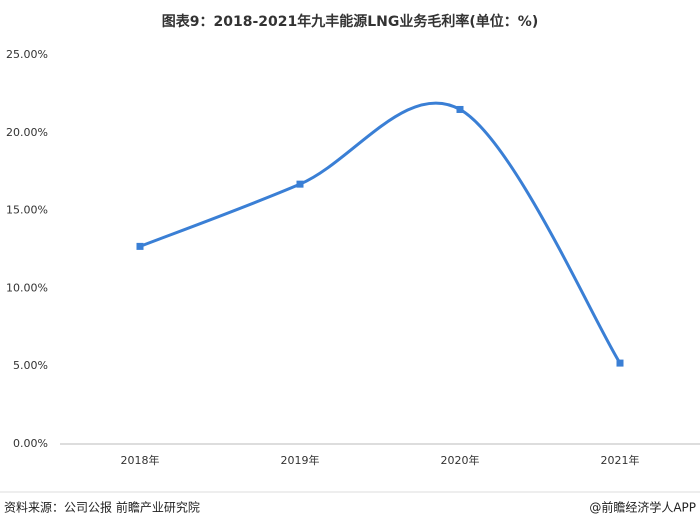 The image size is (700, 527). Describe the element at coordinates (620, 460) in the screenshot. I see `x-tick-label: 2021年` at that location.